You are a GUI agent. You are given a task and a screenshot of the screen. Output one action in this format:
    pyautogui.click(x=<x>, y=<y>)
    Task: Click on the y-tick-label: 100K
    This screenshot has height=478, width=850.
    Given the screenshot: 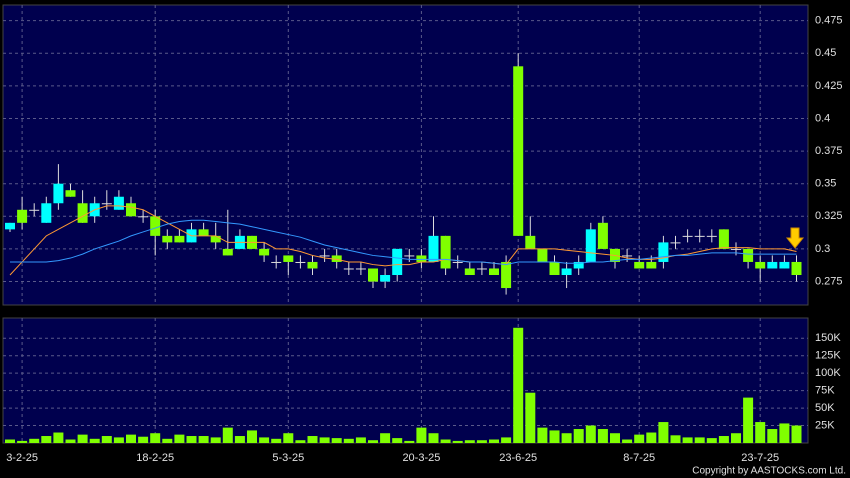 What is the action you would take?
    pyautogui.click(x=828, y=373)
    